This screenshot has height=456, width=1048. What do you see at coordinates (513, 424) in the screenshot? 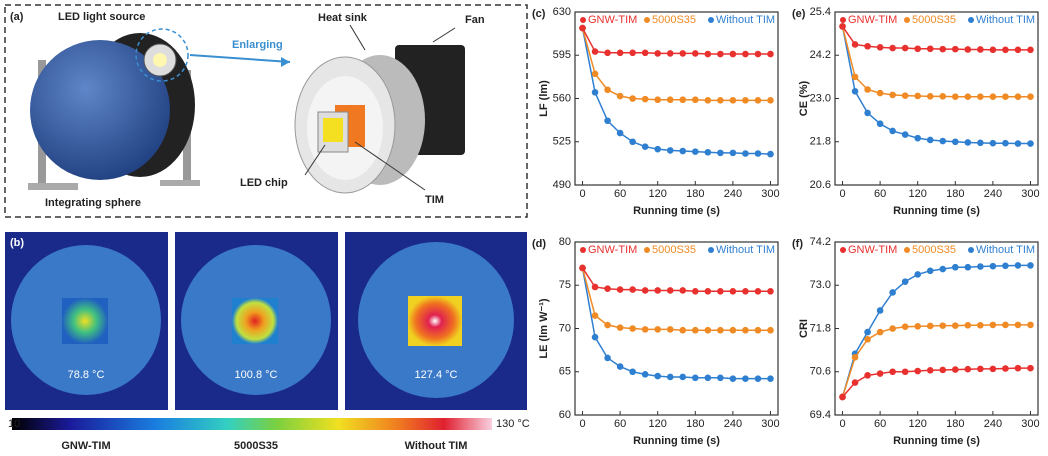
I see `scale-label: 130 °C` at bounding box center [513, 424].